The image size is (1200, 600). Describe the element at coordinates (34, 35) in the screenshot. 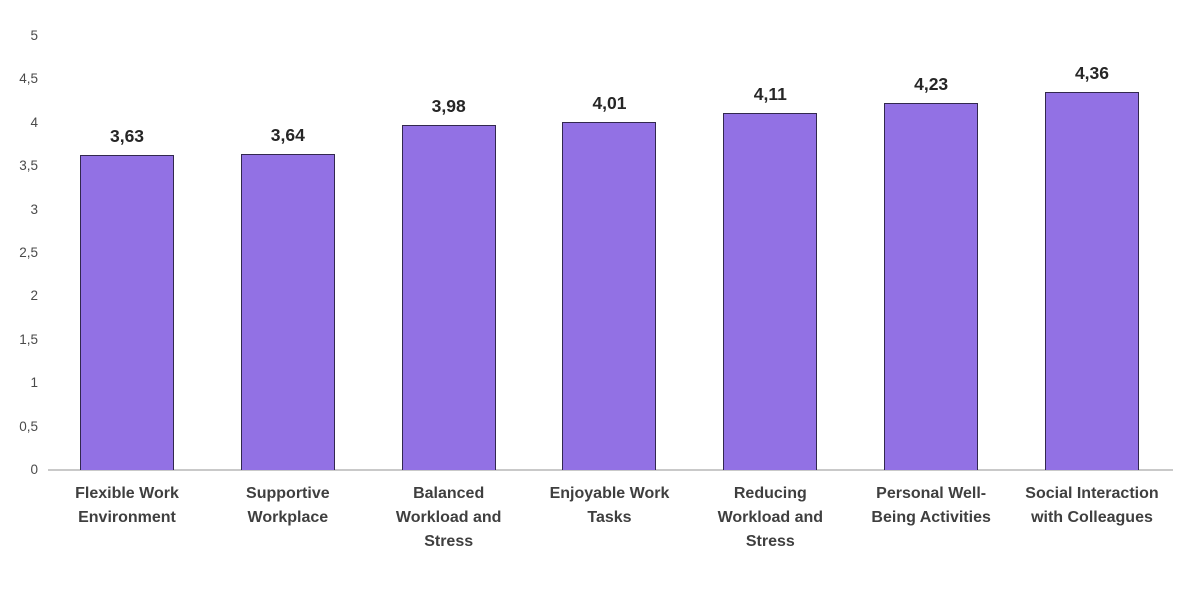

I see `y-axis-tick-label: 5` at that location.